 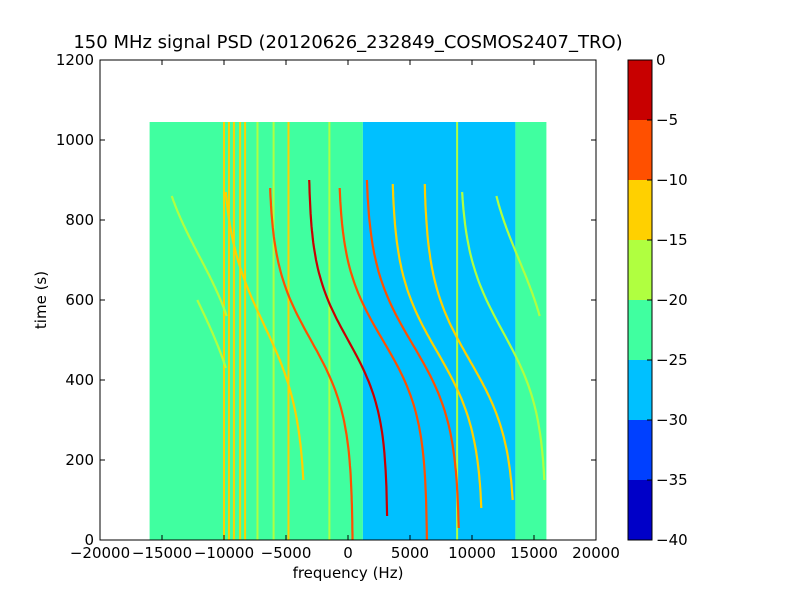 What do you see at coordinates (672, 420) in the screenshot?
I see `colorbar-tick-label: −30` at bounding box center [672, 420].